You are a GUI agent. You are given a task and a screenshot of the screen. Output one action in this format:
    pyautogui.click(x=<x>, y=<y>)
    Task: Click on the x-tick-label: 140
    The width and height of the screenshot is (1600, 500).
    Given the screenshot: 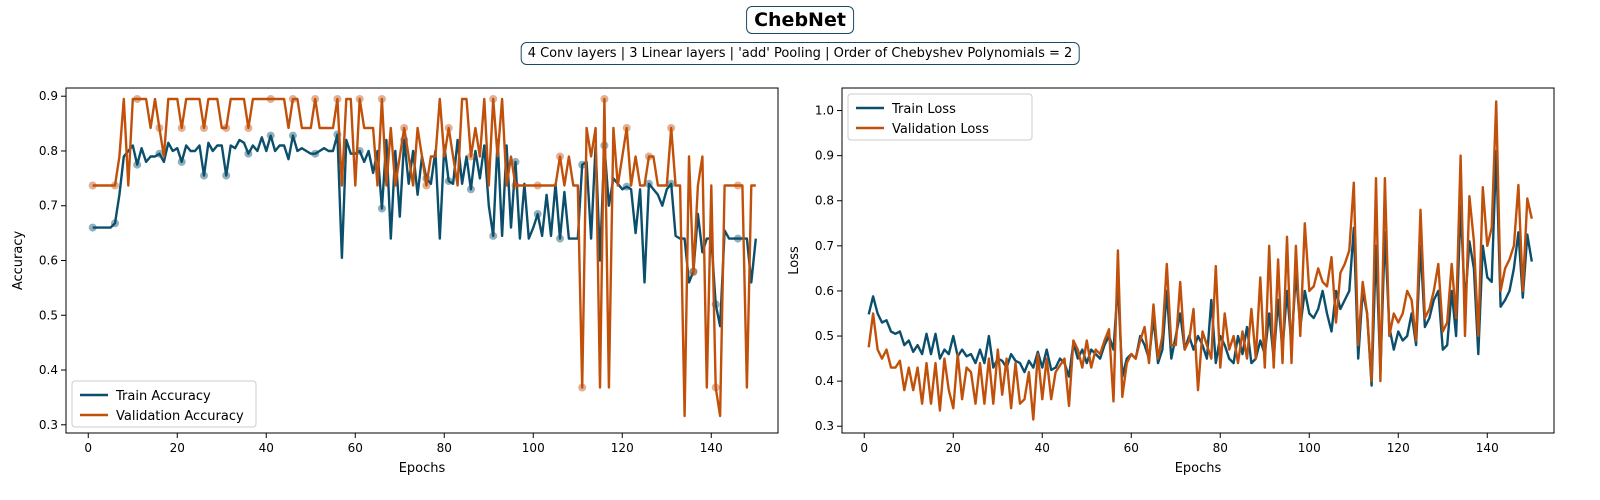 What is the action you would take?
    pyautogui.click(x=1487, y=448)
    